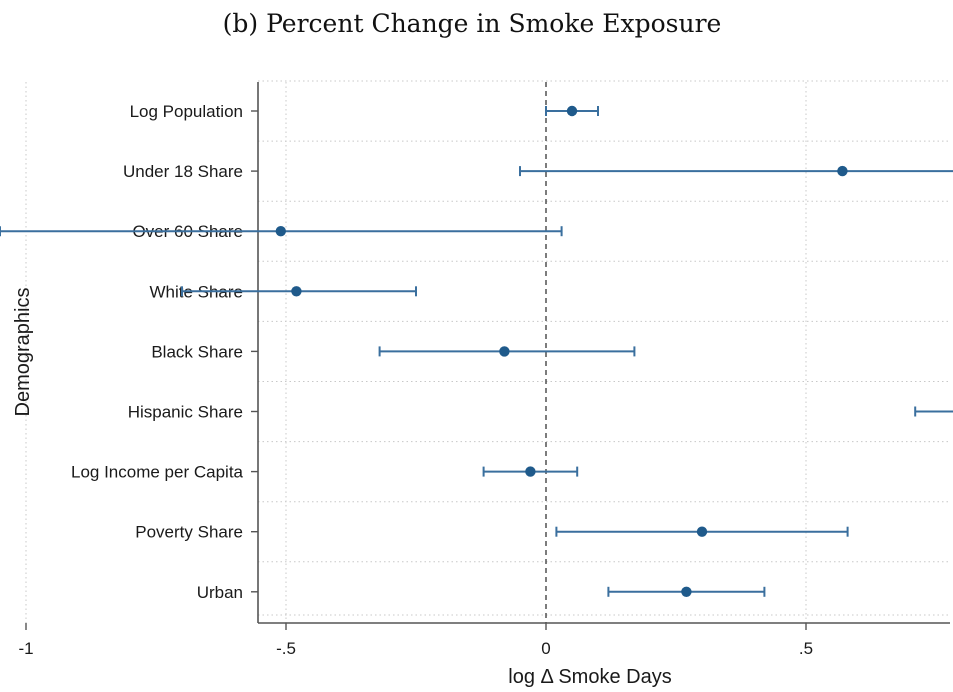  What do you see at coordinates (415, 648) in the screenshot?
I see `x-tick-labels: -1-.50.511.5` at bounding box center [415, 648].